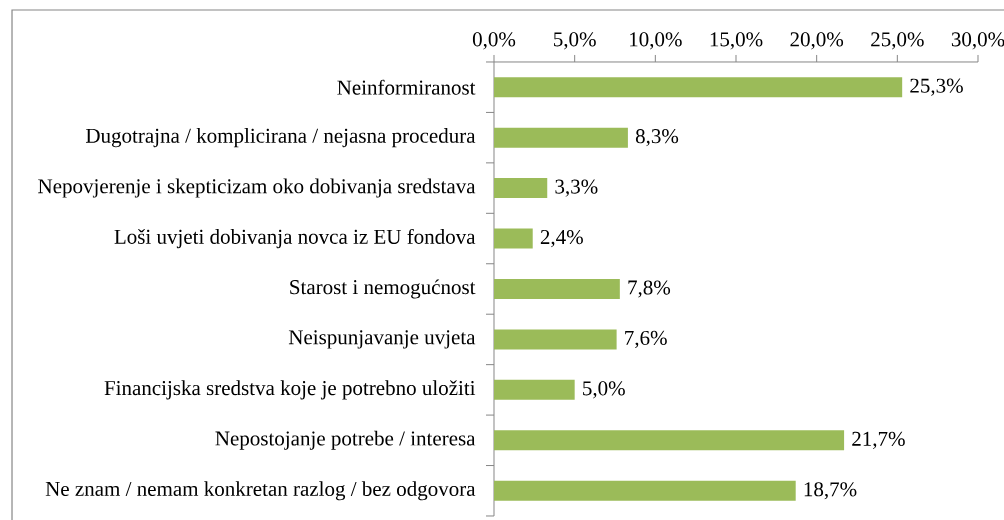 The width and height of the screenshot is (1004, 520). I want to click on x-tick-label: 0,0%, so click(494, 41).